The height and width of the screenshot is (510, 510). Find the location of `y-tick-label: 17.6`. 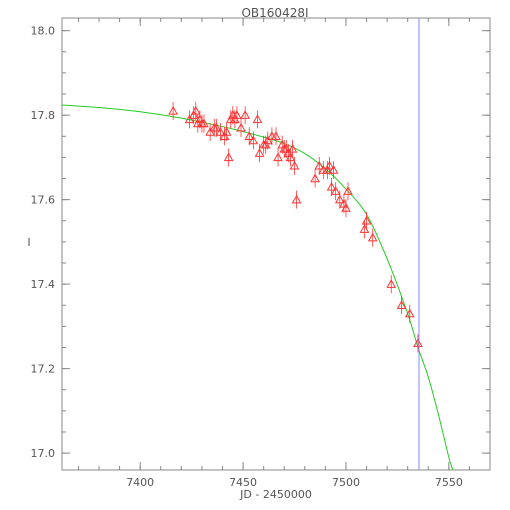

y-tick-label: 17.6 is located at coordinates (43, 200).